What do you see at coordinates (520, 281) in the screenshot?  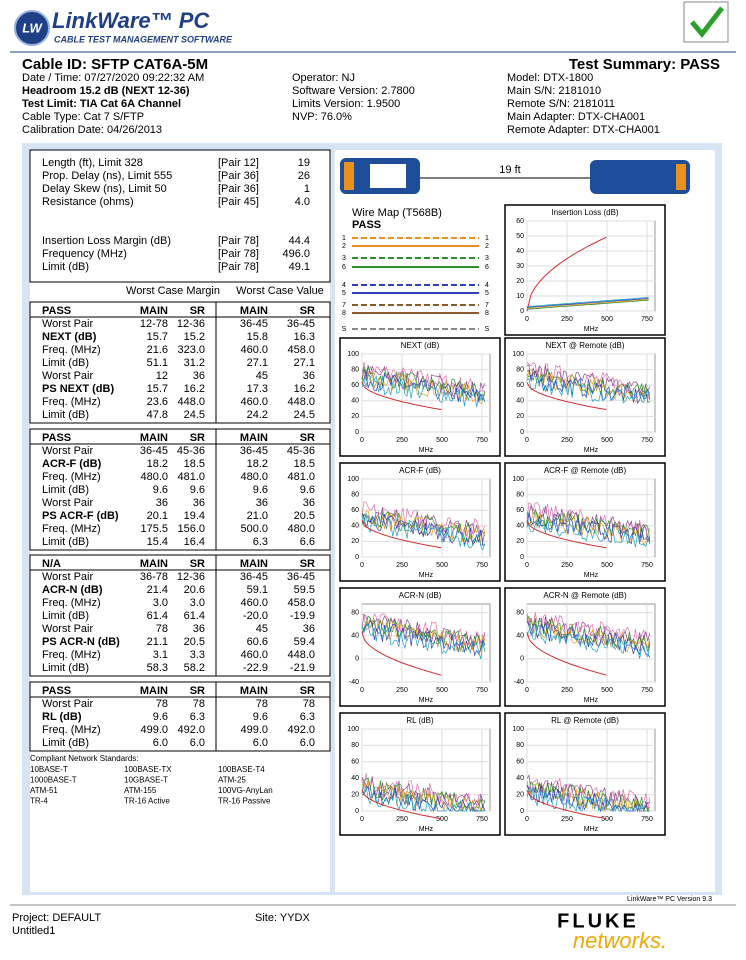 I see `y-tick-label: 20` at bounding box center [520, 281].